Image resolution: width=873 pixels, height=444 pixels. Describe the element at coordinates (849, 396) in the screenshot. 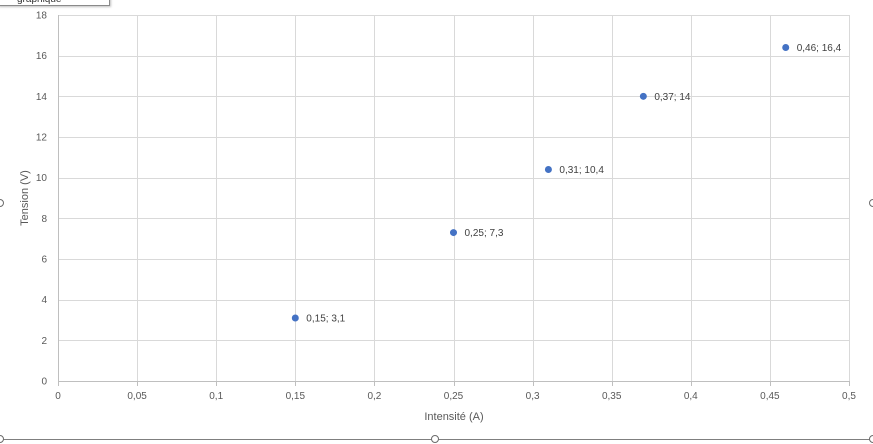

I see `x-tick-label: 0,5` at that location.